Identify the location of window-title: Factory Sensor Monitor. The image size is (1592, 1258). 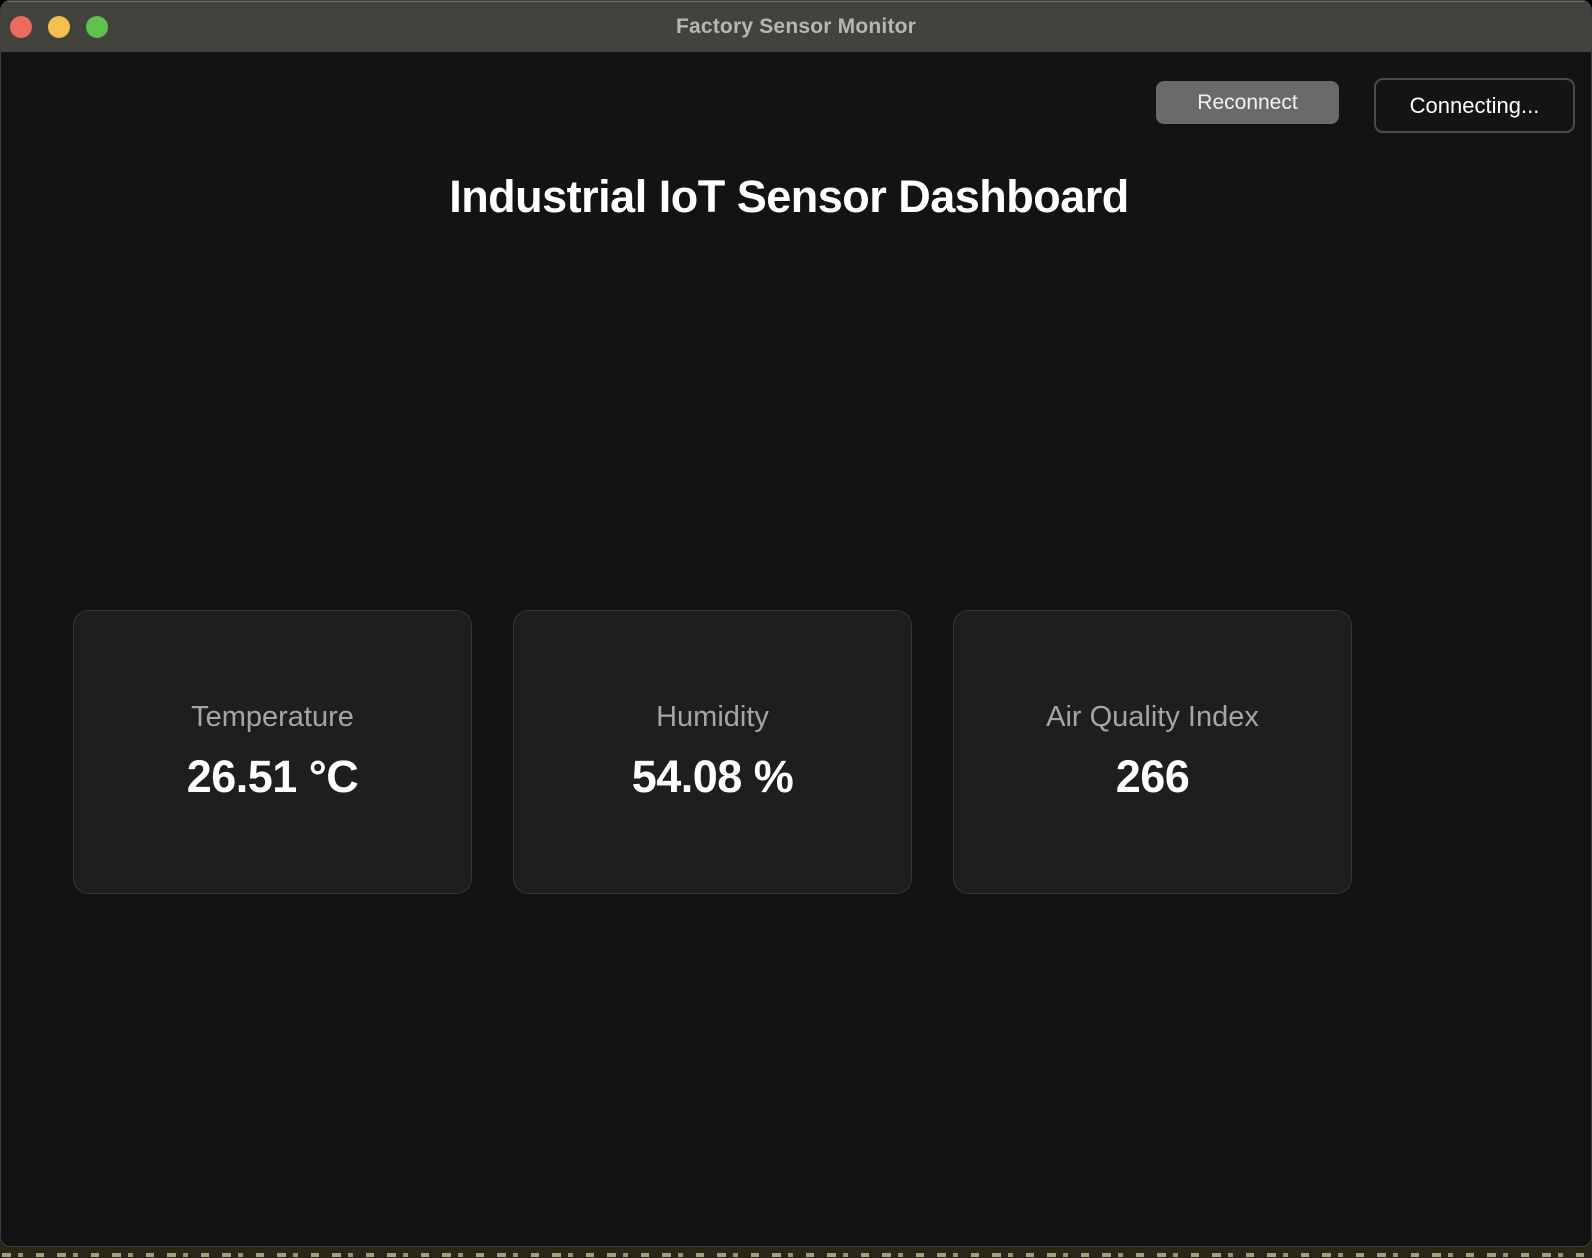
(796, 26).